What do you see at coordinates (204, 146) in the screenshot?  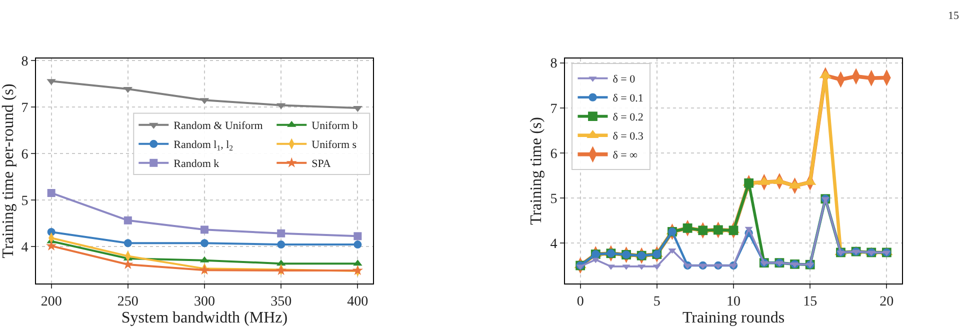 I see `legend-label: Random l$_{1}$, l$_{2}$` at bounding box center [204, 146].